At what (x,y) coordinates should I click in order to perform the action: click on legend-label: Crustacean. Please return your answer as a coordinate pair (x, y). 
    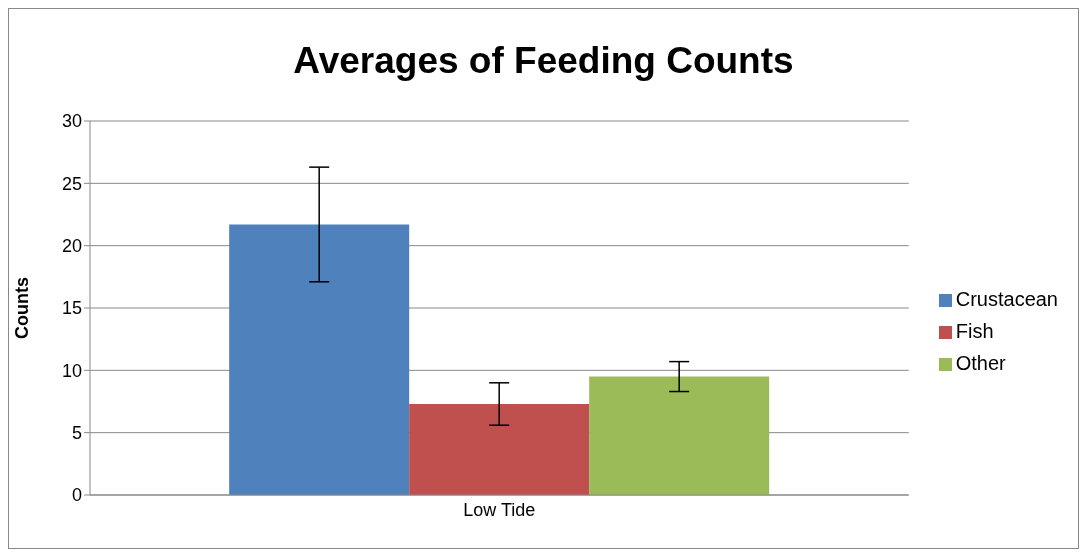
    Looking at the image, I should click on (1006, 298).